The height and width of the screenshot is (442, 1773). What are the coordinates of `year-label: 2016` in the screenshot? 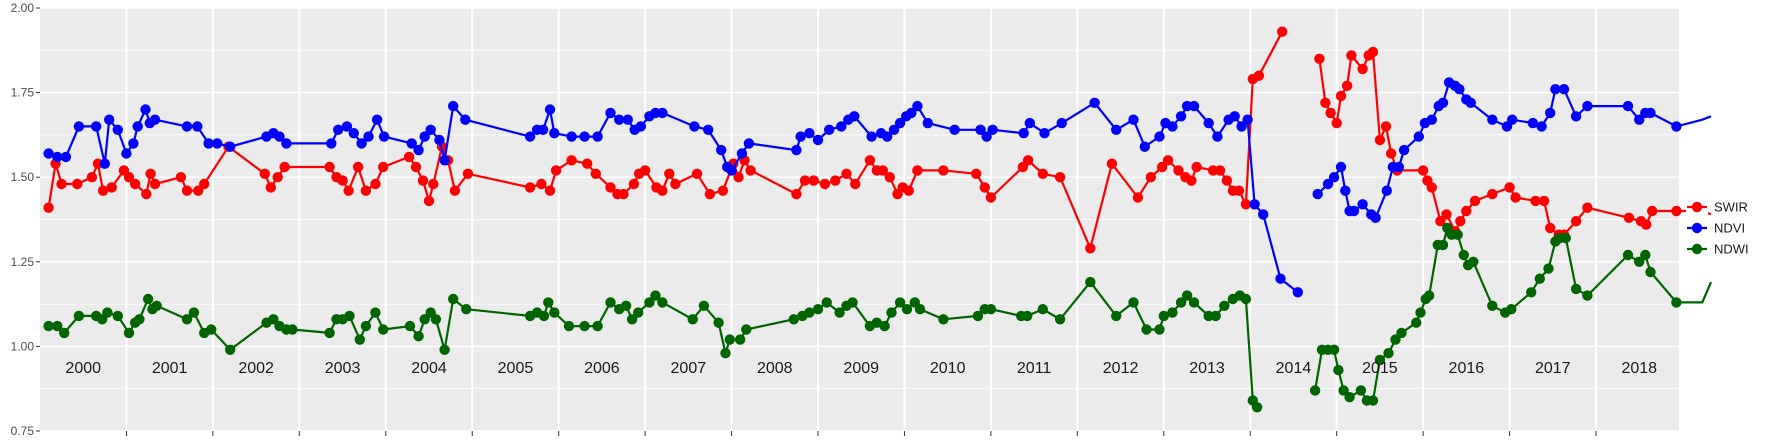 It's located at (1467, 368).